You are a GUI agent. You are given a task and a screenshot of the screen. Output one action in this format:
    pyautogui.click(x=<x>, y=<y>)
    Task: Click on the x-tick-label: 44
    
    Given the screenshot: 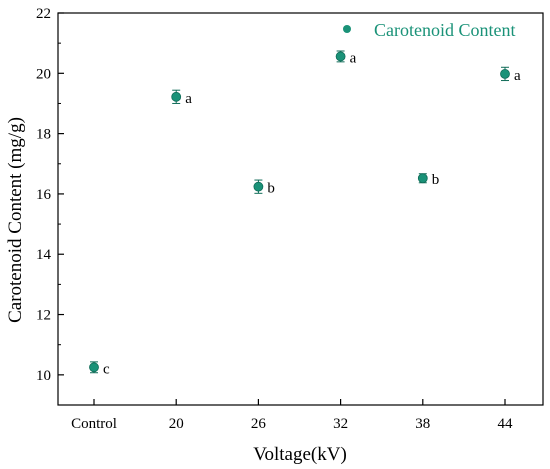 What is the action you would take?
    pyautogui.click(x=506, y=424)
    